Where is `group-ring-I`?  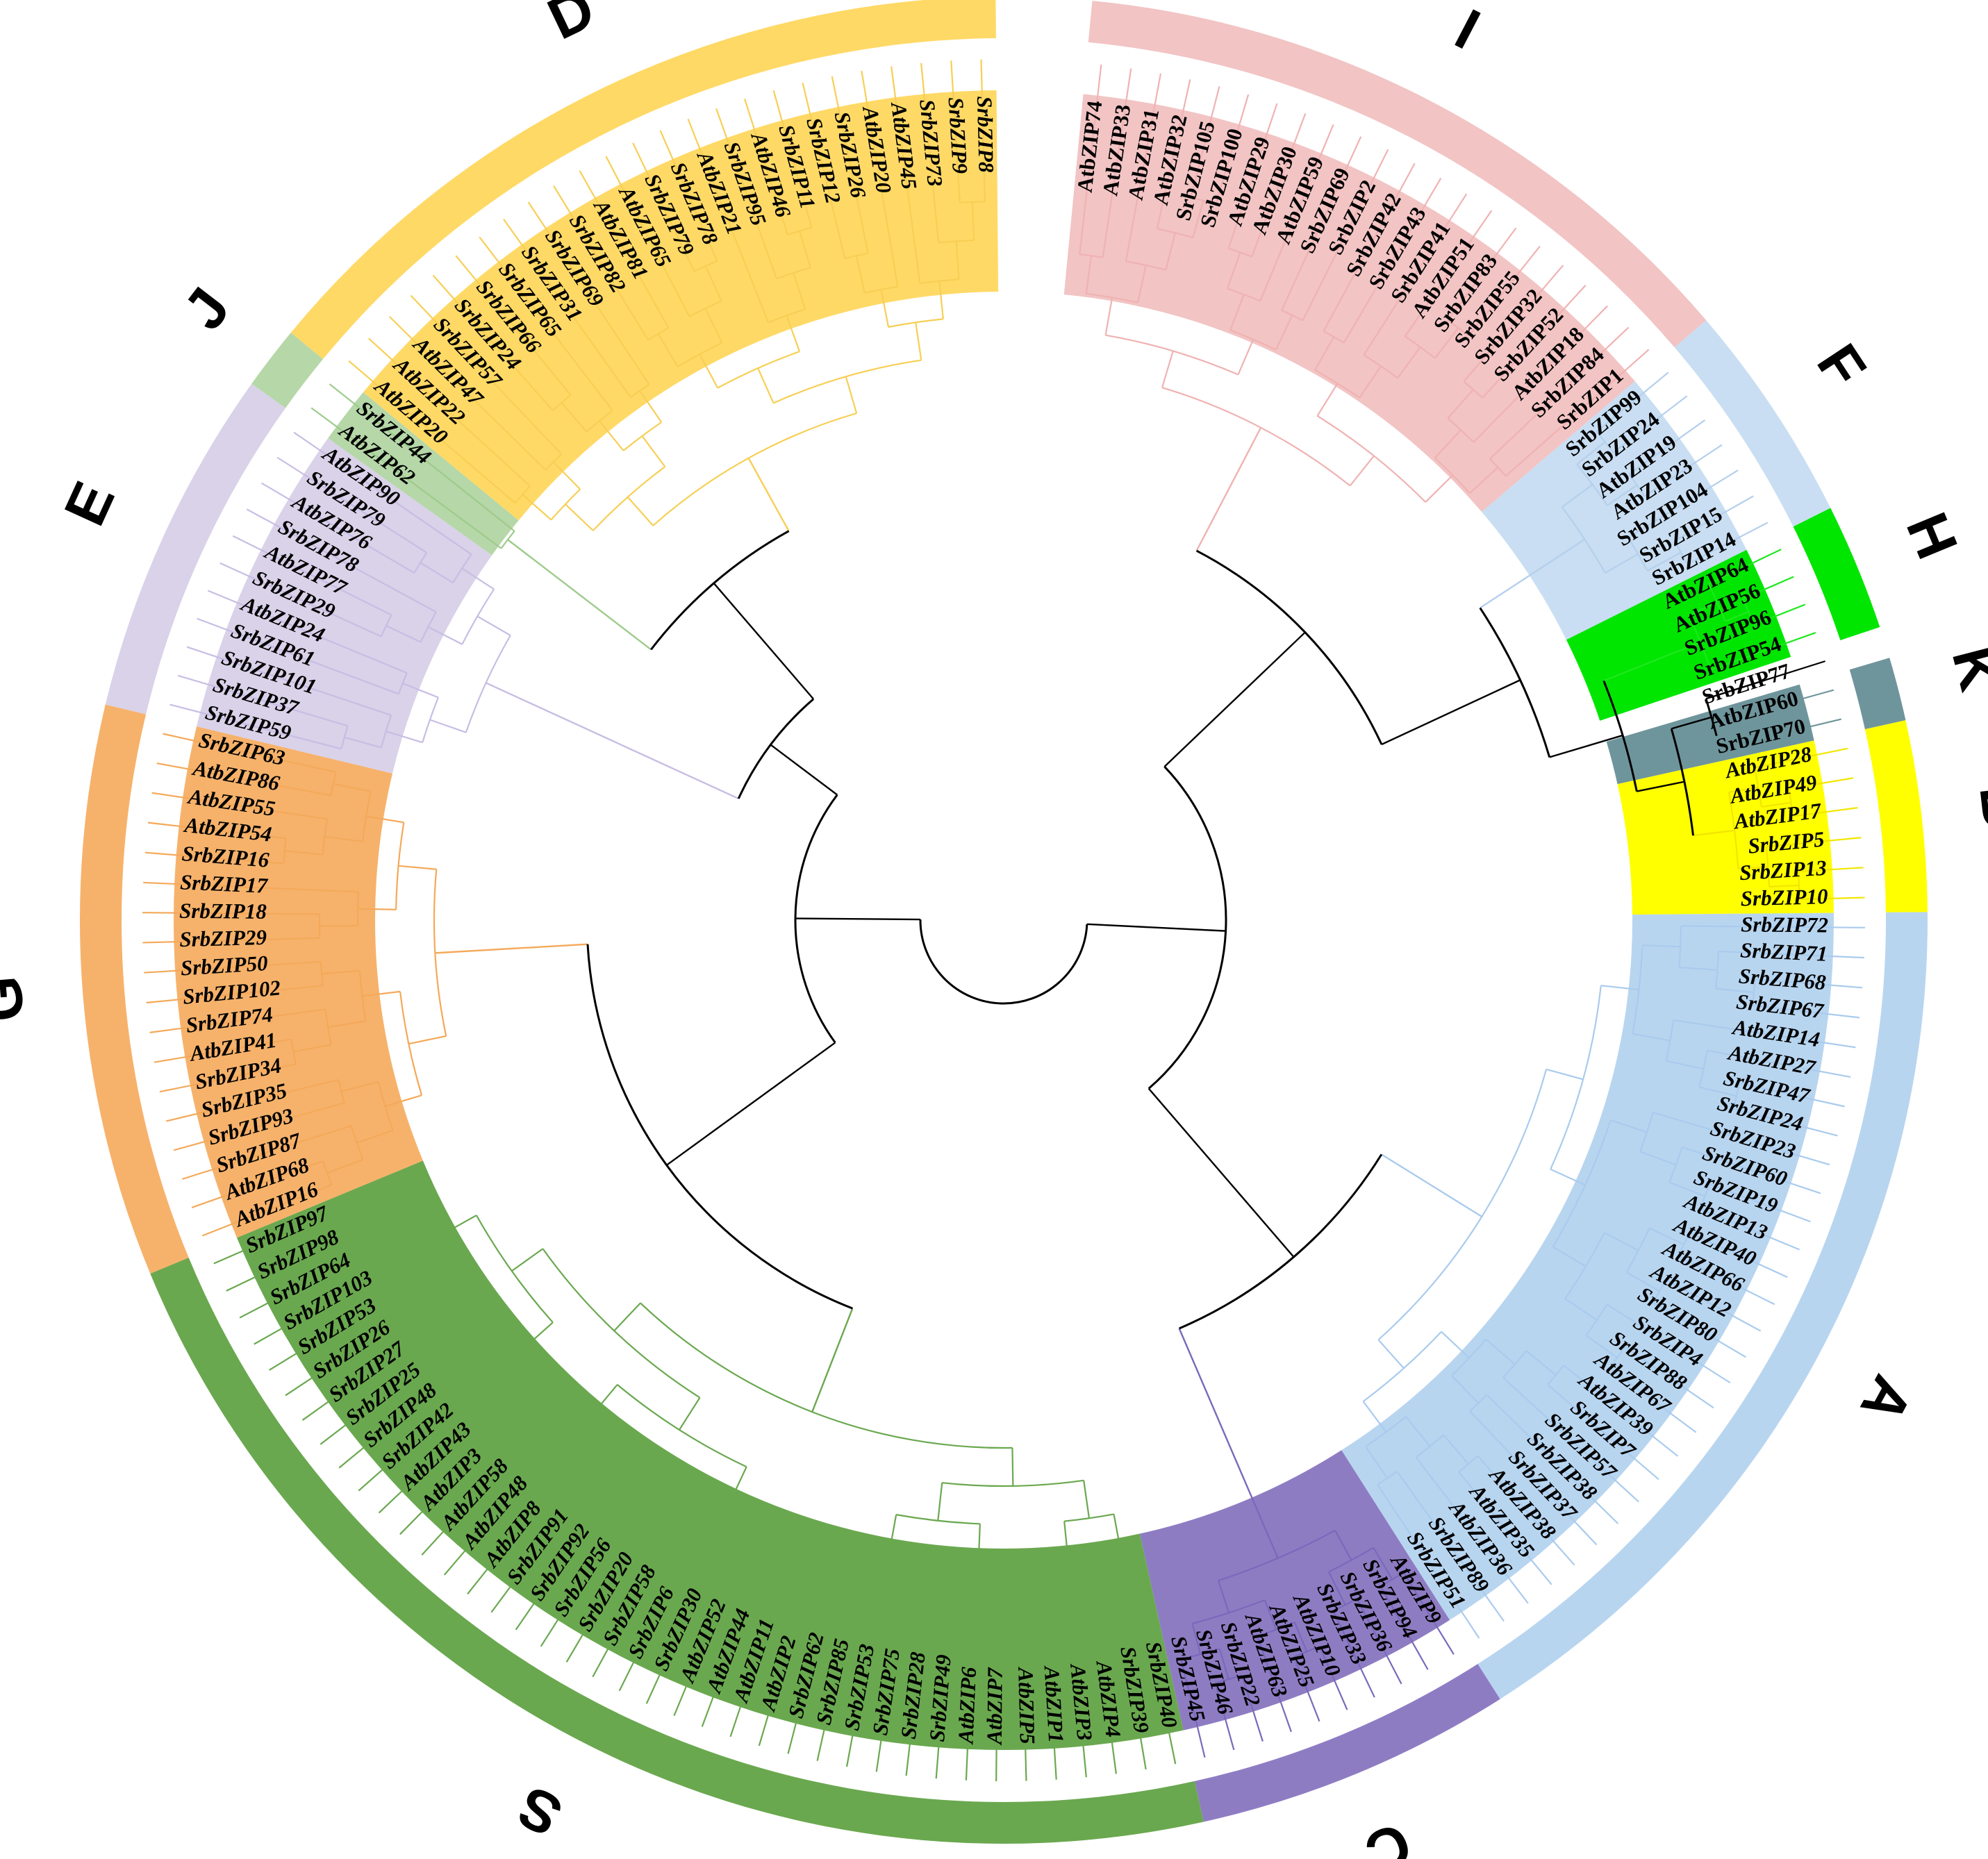 group-ring-I is located at coordinates (1398, 174).